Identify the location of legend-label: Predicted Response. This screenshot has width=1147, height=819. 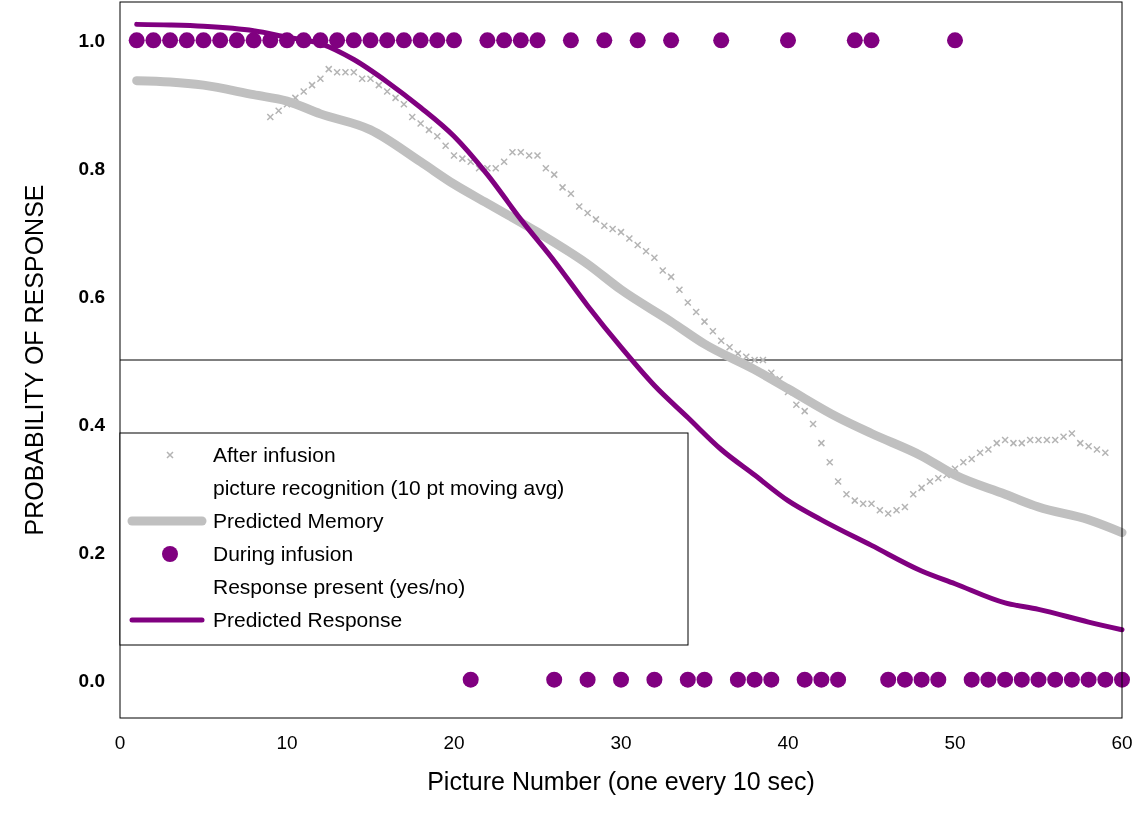
(308, 619).